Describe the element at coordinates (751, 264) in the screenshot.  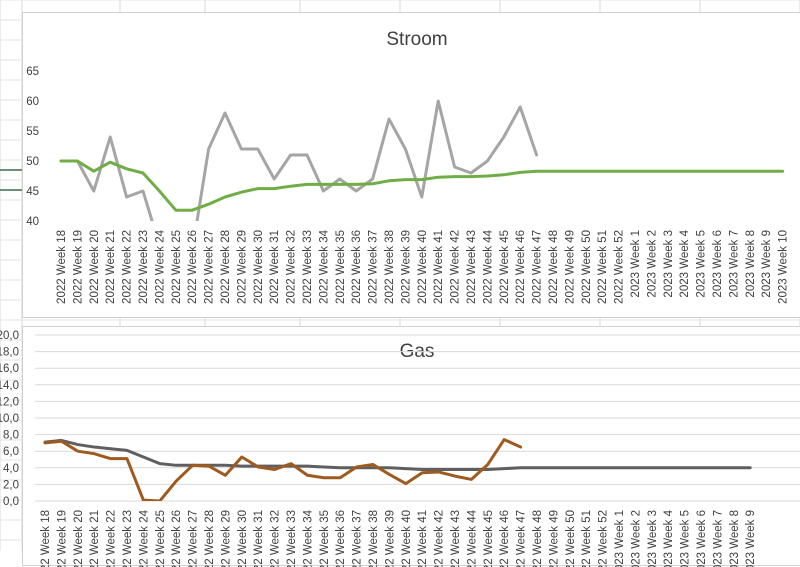
I see `stroom-xtick-label: 2023 Week 8` at that location.